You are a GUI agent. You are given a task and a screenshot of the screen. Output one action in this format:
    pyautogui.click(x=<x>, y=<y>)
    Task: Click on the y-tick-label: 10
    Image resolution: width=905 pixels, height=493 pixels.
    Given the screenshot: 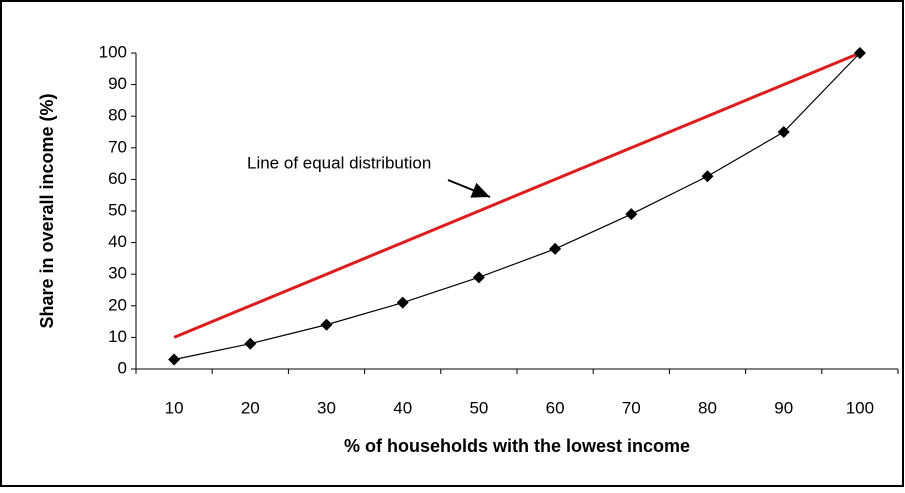 What is the action you would take?
    pyautogui.click(x=117, y=336)
    